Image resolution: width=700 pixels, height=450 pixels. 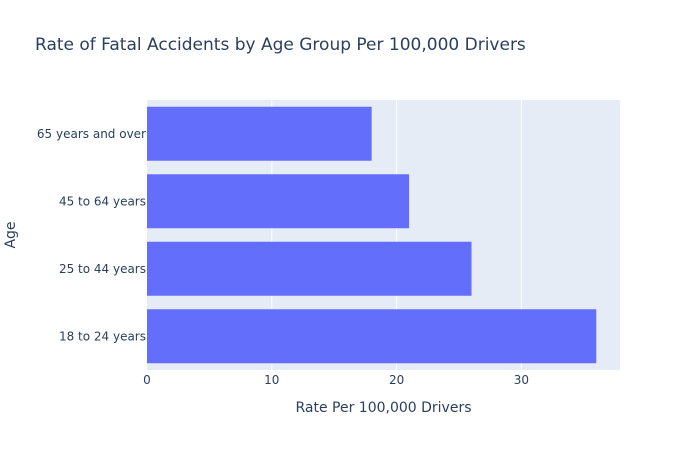 What do you see at coordinates (11, 234) in the screenshot?
I see `y-axis-title: Age` at bounding box center [11, 234].